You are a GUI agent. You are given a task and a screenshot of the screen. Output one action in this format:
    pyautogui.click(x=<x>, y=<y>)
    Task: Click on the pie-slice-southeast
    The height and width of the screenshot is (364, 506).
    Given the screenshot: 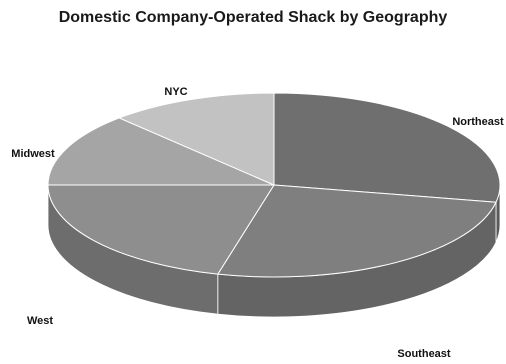 What is the action you would take?
    pyautogui.click(x=356, y=231)
    